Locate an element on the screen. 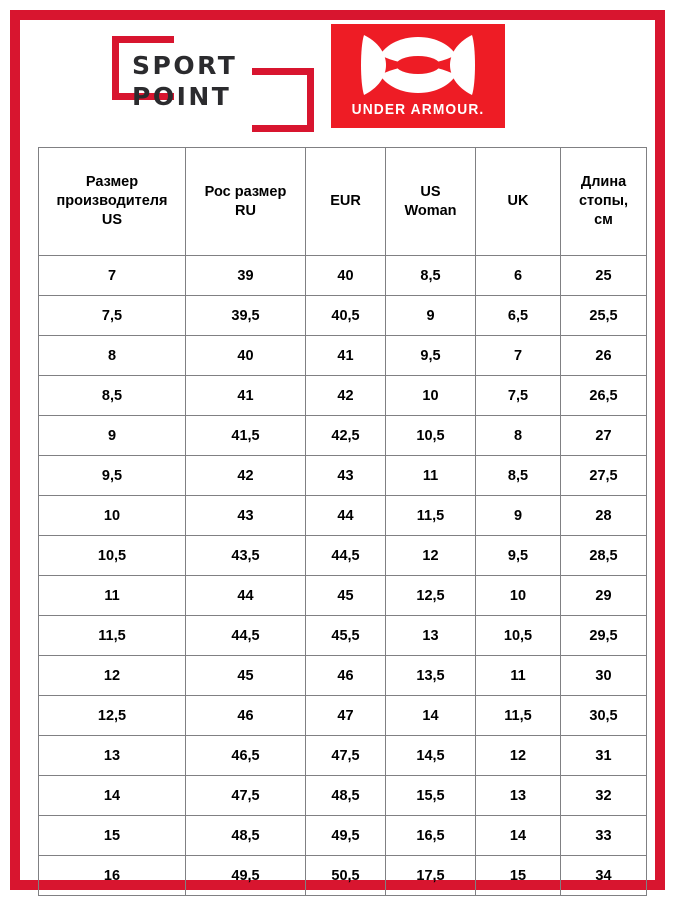  table-cell: 39,5 is located at coordinates (245, 315).